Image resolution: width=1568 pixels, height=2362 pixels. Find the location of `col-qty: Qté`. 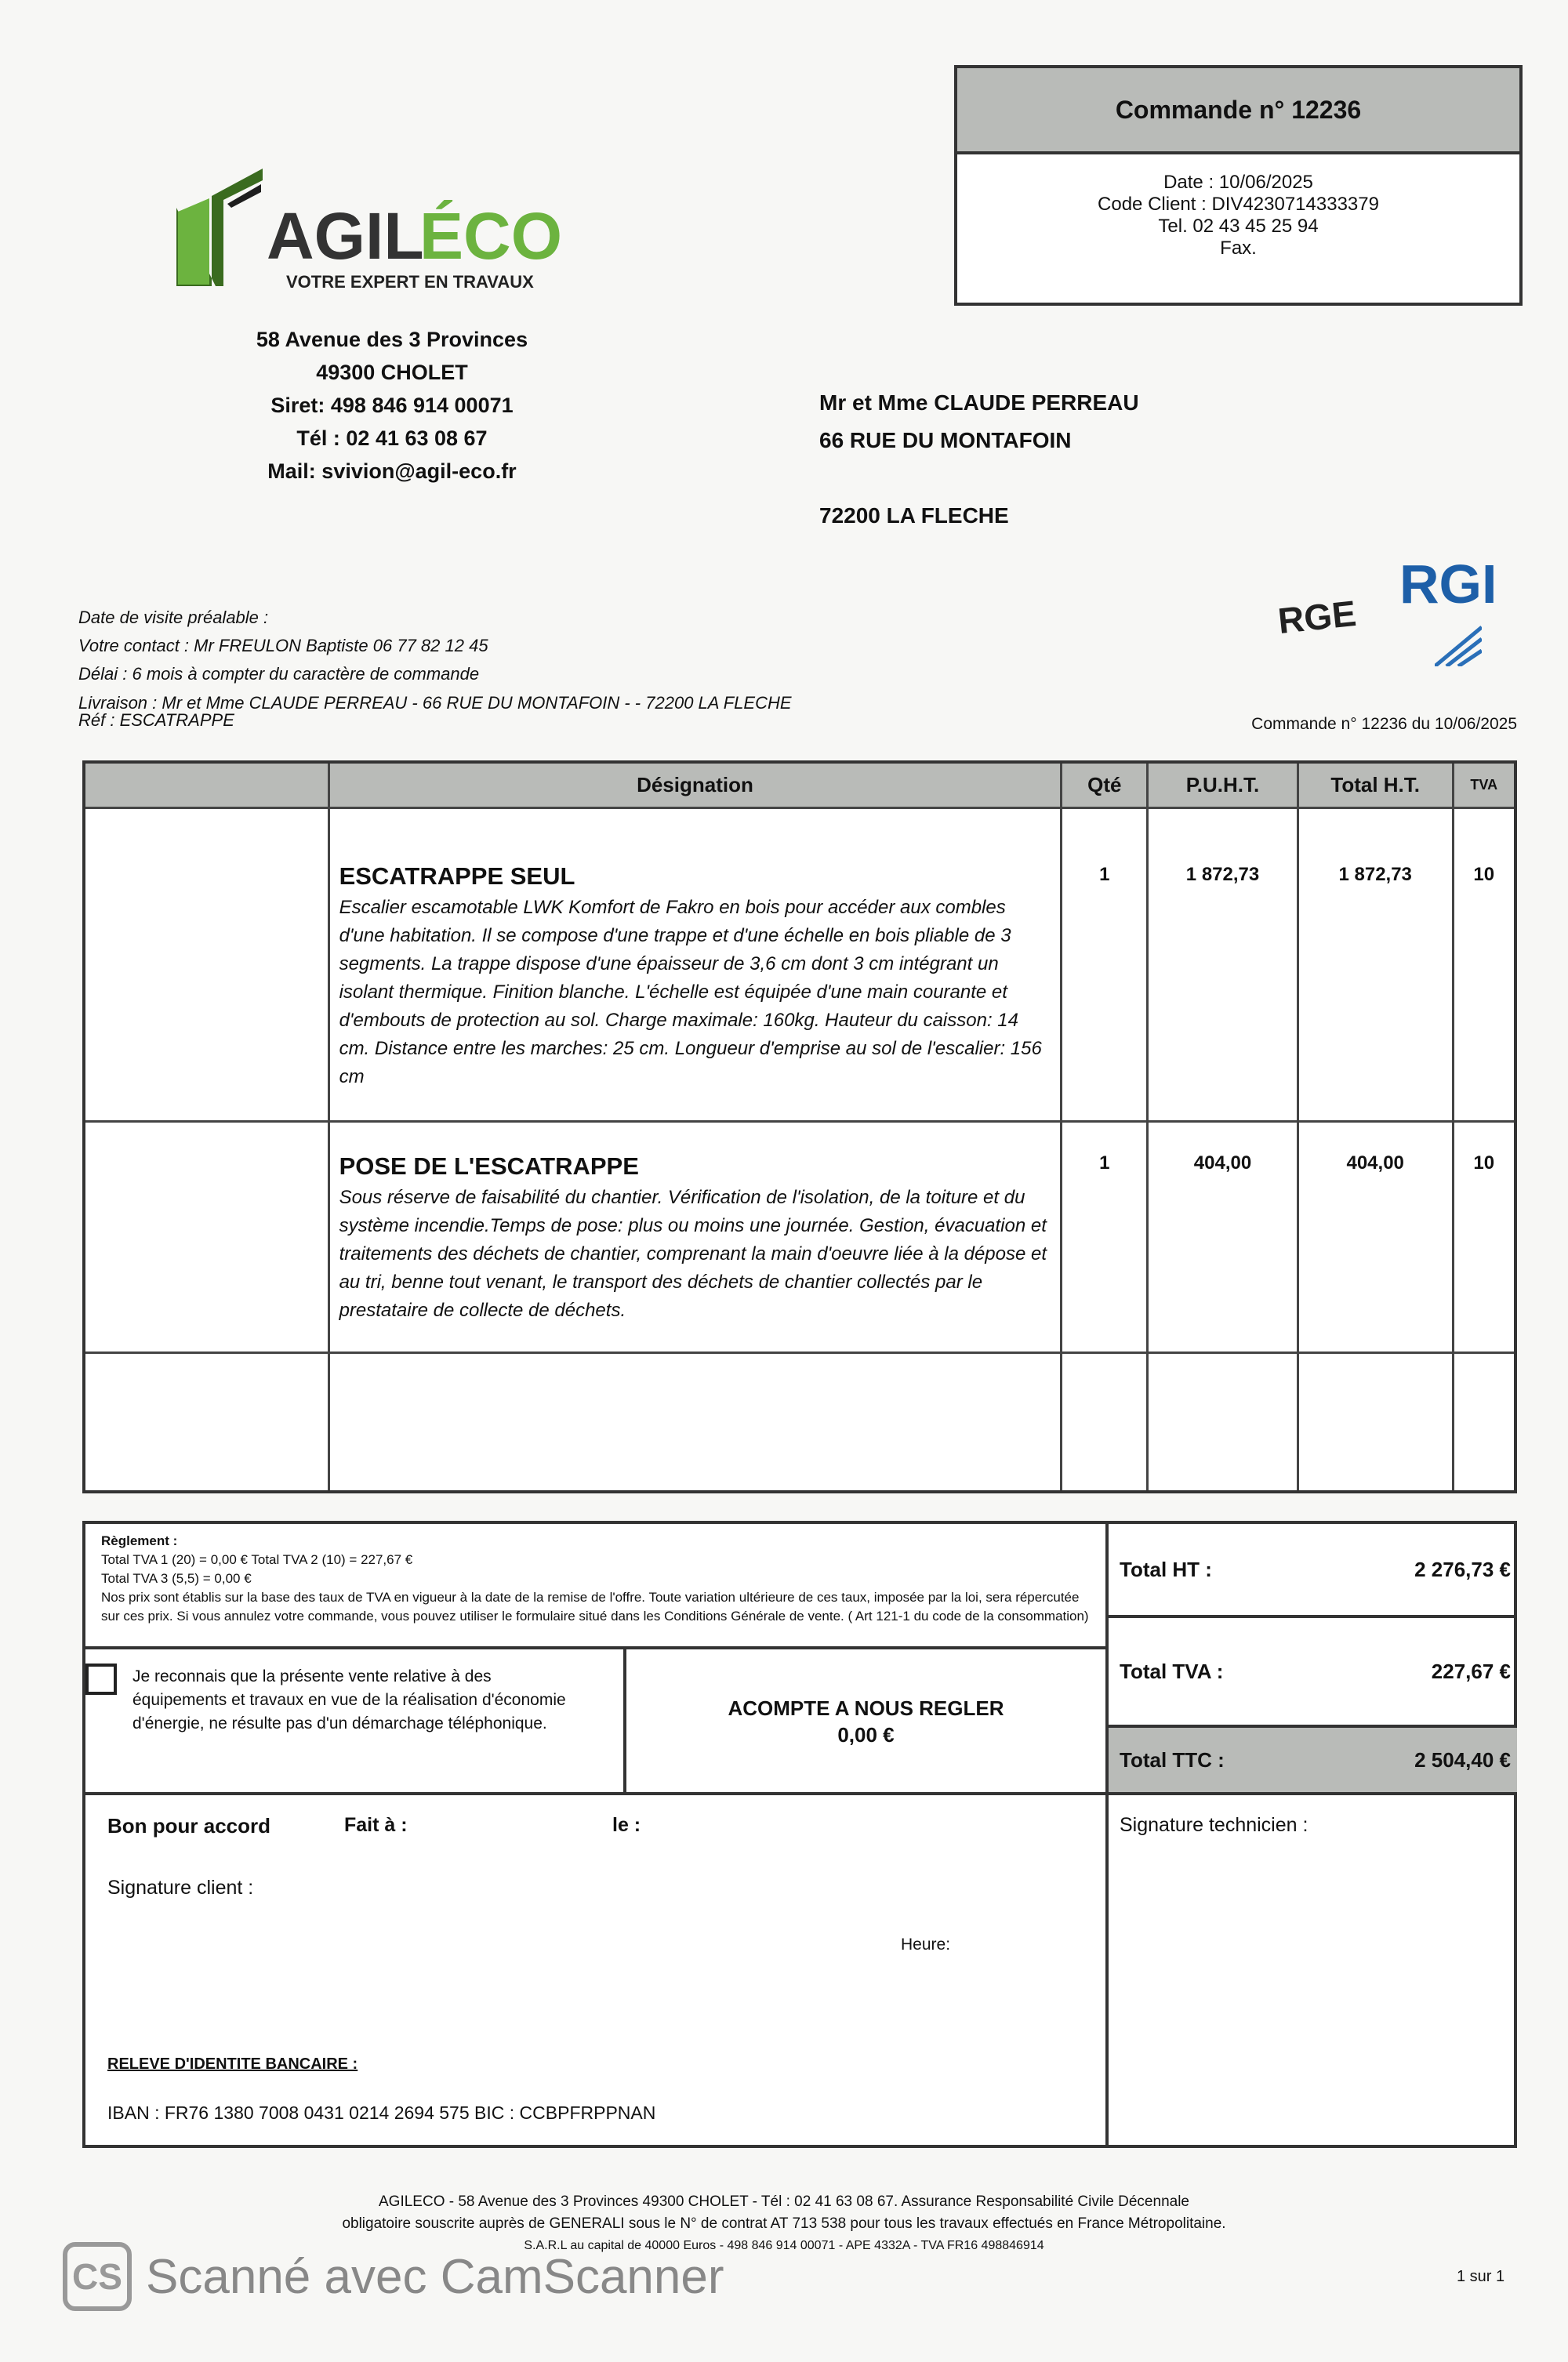

col-qty: Qté is located at coordinates (1104, 784).